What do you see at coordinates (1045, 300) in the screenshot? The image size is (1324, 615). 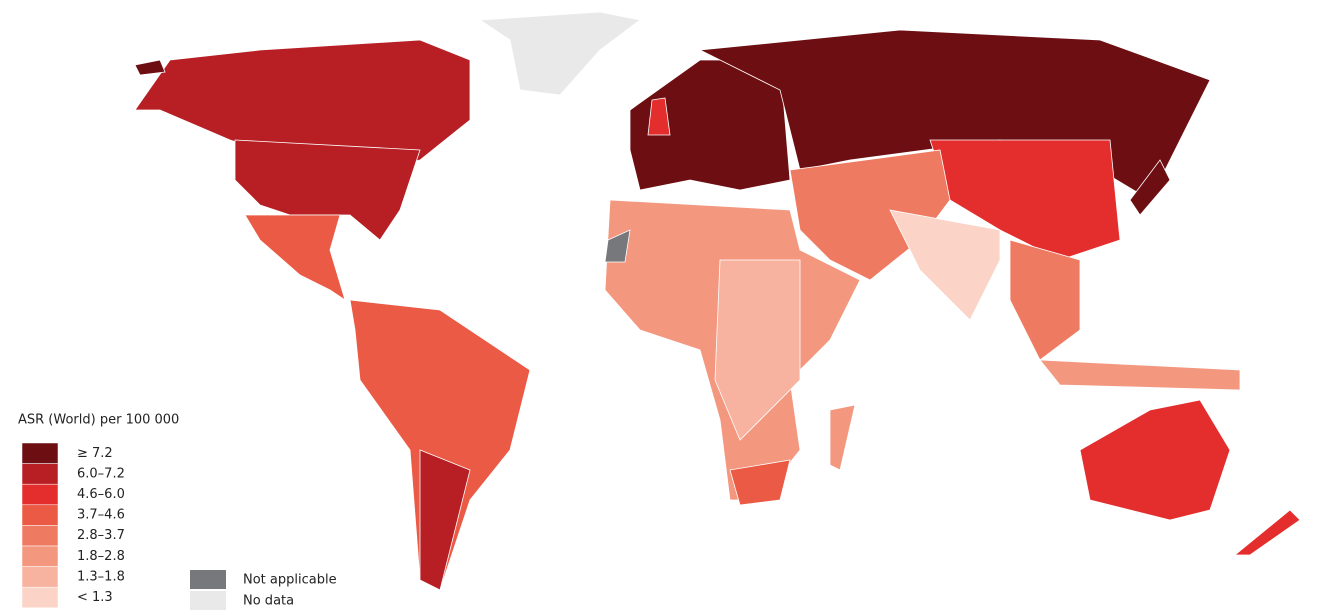 I see `southeast-asia` at bounding box center [1045, 300].